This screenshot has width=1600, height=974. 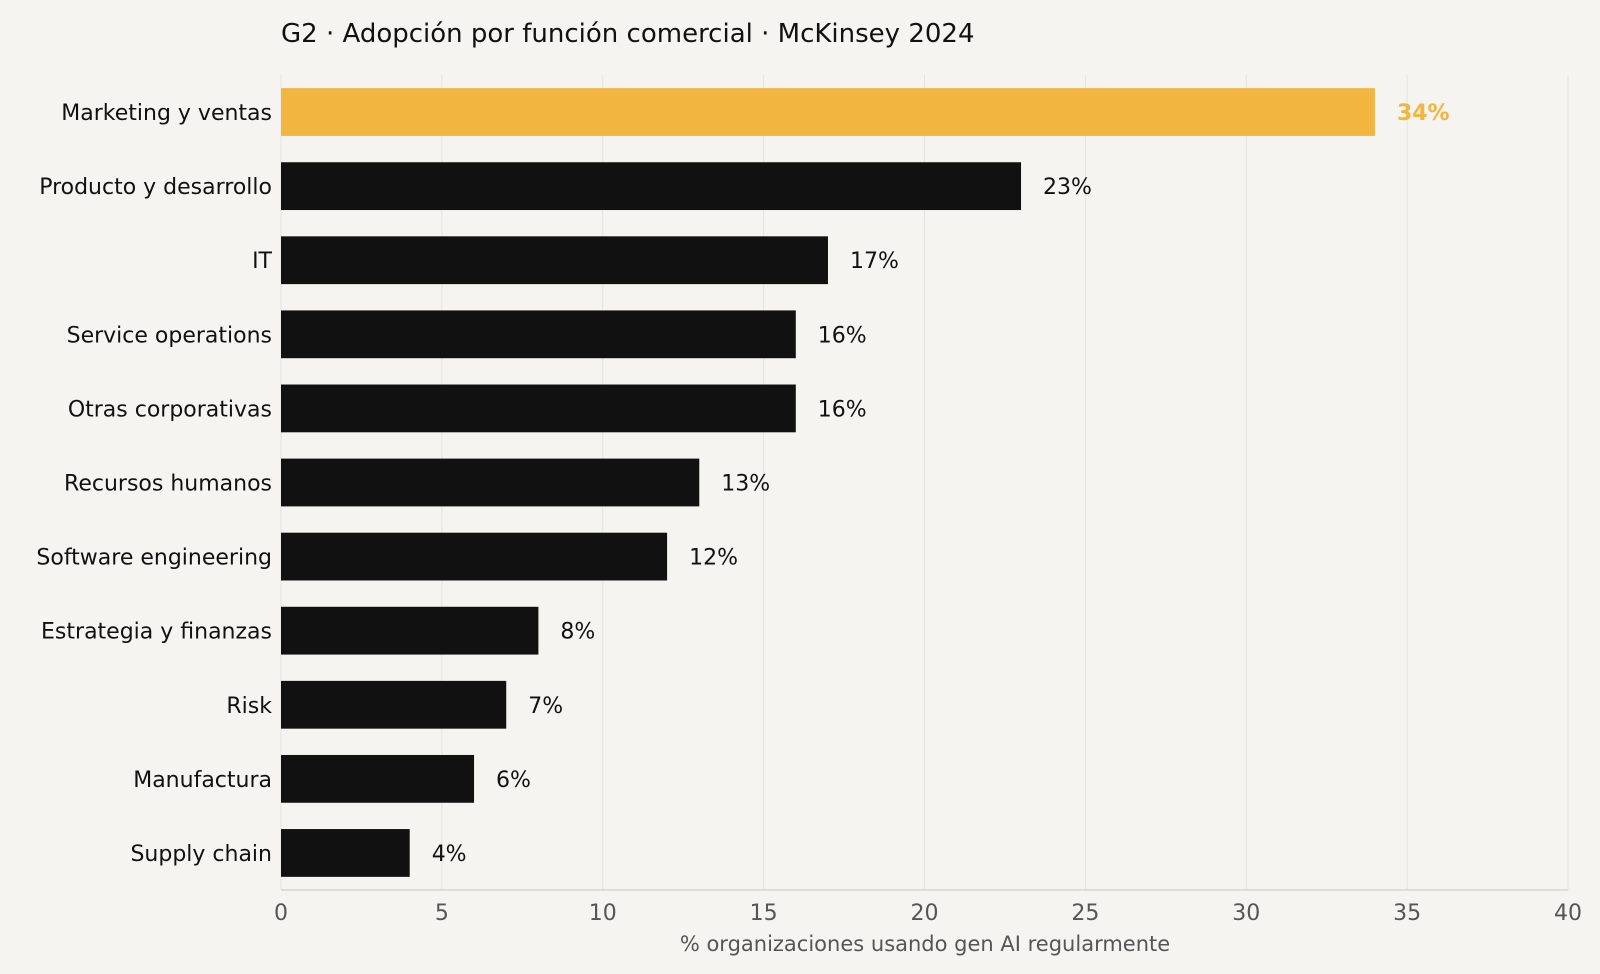 What do you see at coordinates (603, 913) in the screenshot?
I see `x-tick-label: 10` at bounding box center [603, 913].